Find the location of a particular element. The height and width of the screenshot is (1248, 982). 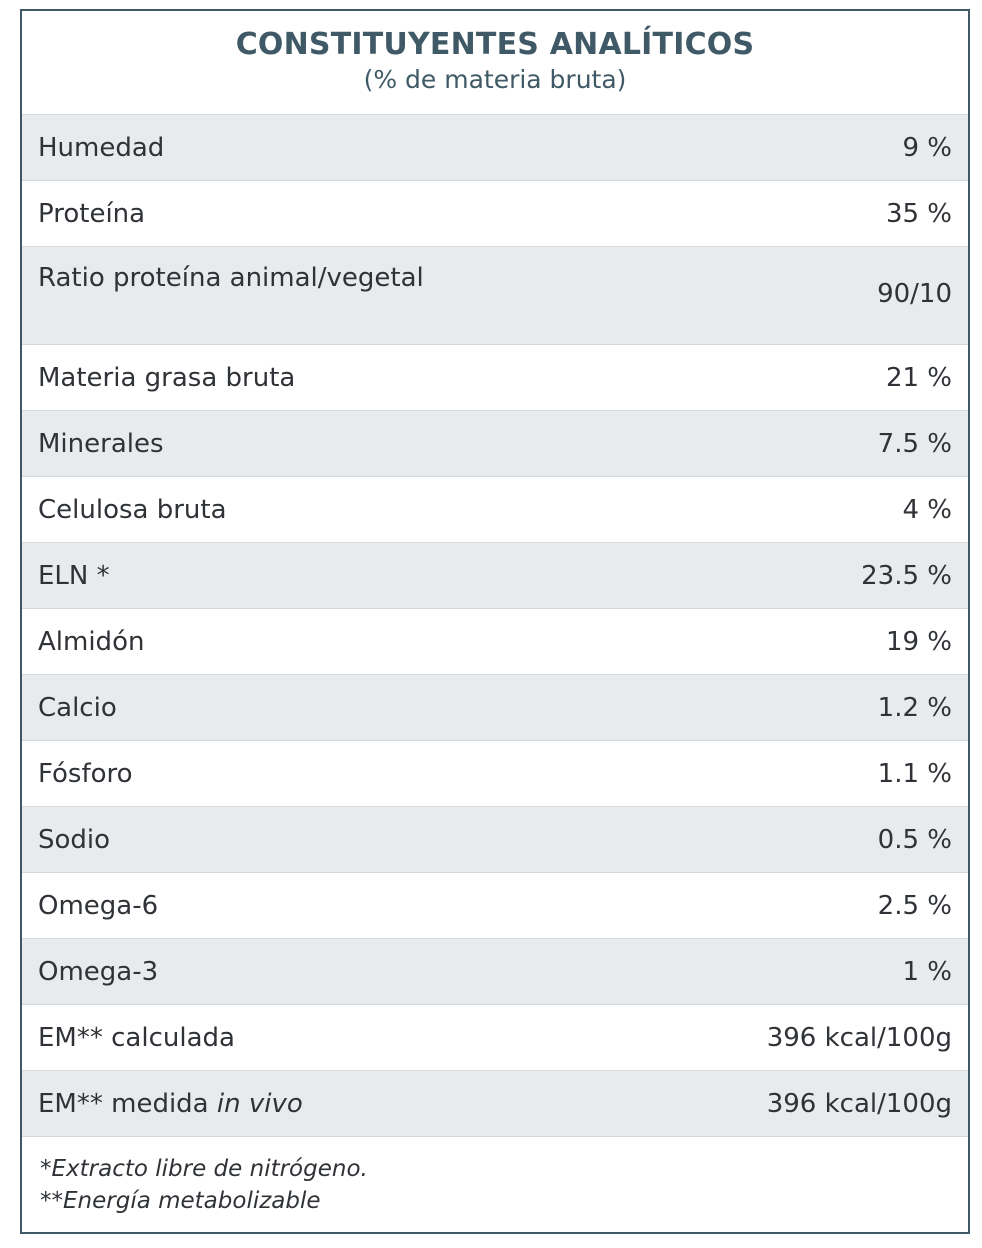

row-value: 23.5 % is located at coordinates (906, 575).